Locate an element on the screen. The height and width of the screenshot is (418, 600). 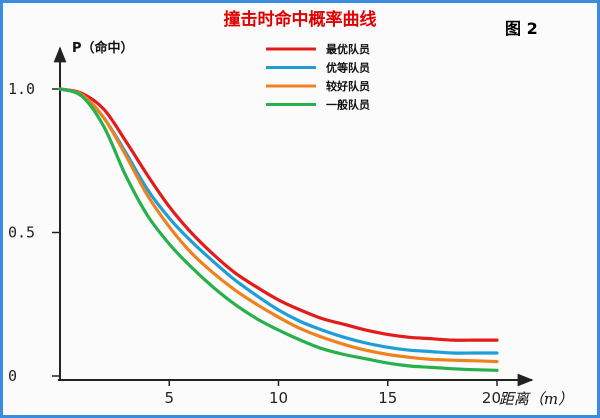
legend-label: 一般队员 is located at coordinates (348, 105).